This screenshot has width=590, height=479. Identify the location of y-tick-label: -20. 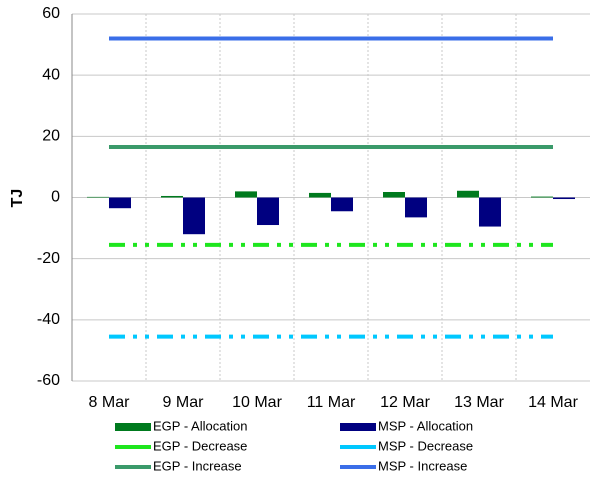
(48, 258).